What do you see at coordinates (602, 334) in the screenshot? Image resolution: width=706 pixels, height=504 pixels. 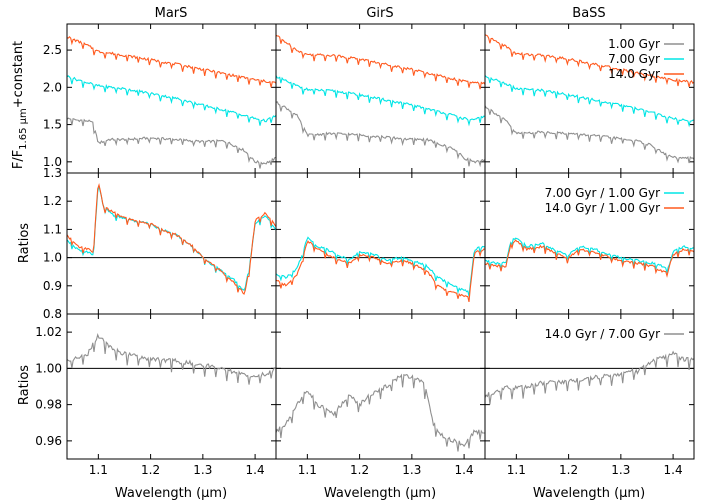 I see `legend-label: 14.0 Gyr / 7.00 Gyr` at bounding box center [602, 334].